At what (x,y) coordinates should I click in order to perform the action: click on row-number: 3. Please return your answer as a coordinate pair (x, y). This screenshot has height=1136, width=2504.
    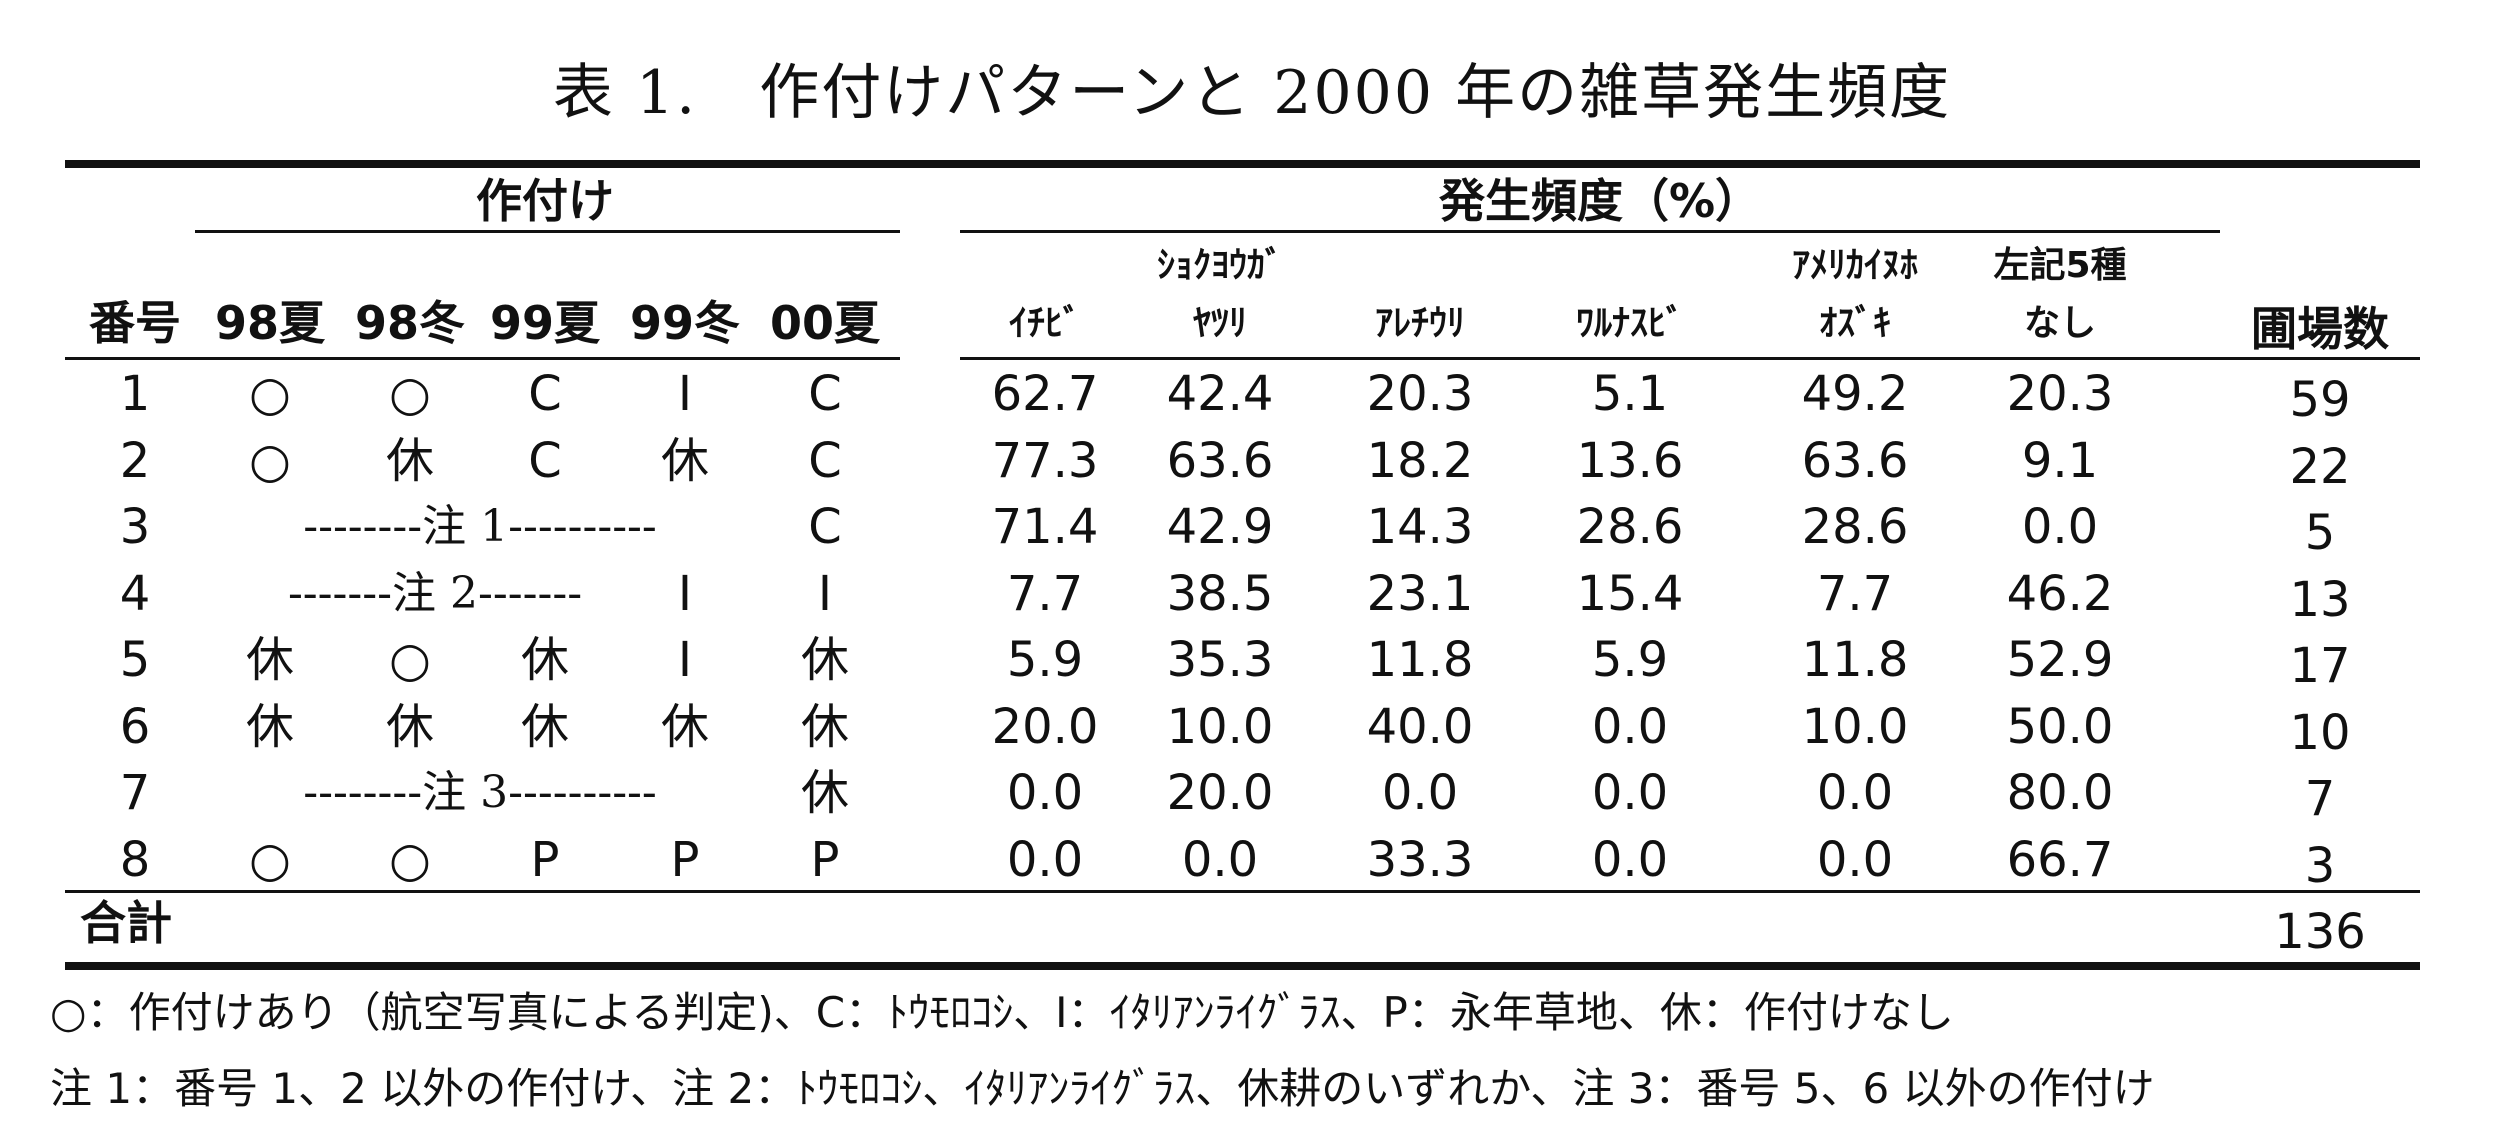
    Looking at the image, I should click on (135, 527).